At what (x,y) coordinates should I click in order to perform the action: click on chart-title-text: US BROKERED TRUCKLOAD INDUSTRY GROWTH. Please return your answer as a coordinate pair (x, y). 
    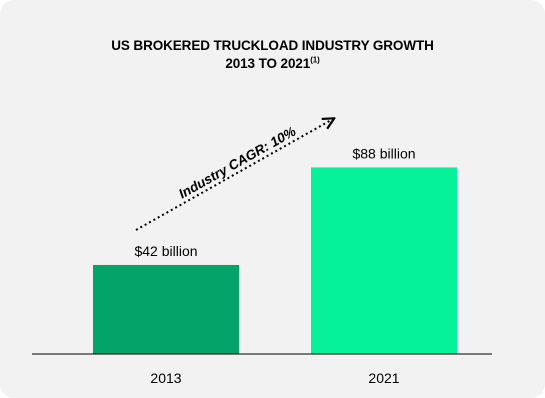
    Looking at the image, I should click on (272, 45).